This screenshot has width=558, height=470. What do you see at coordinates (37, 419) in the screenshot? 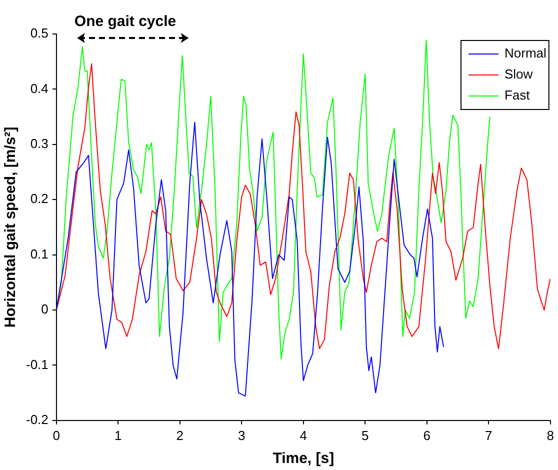
I see `y-tick-label: -0.2` at bounding box center [37, 419].